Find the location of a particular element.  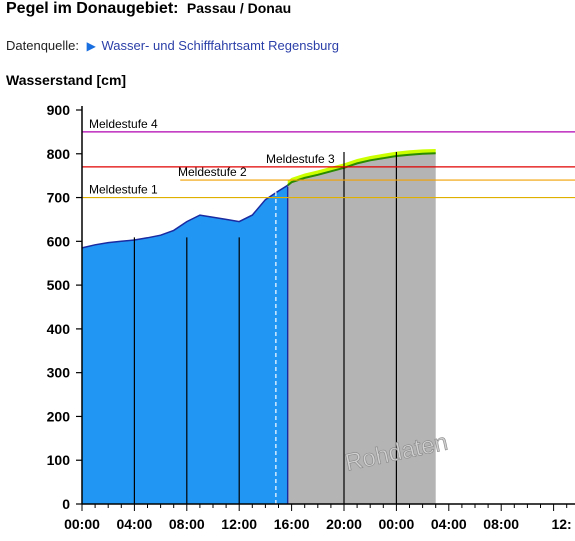

source-label: Datenquelle: is located at coordinates (42, 45).